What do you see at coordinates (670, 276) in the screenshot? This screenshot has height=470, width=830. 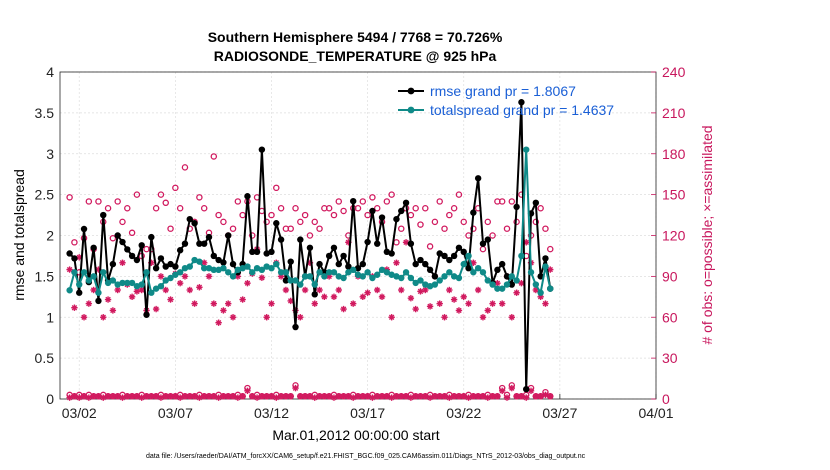 I see `right-y-tick-label: 90` at bounding box center [670, 276].